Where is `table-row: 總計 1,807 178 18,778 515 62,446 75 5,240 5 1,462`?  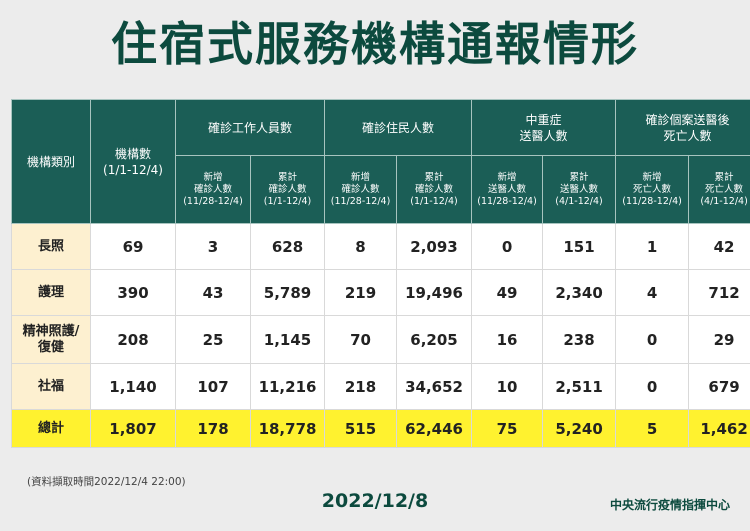
table-row: 總計 1,807 178 18,778 515 62,446 75 5,240 5 1,462 is located at coordinates (380, 428).